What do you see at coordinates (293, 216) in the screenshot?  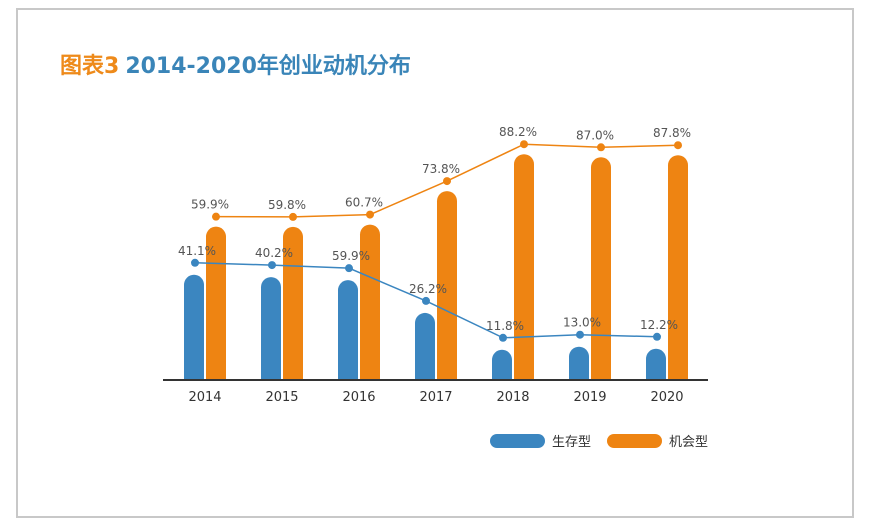 I see `point-opportunity-2015` at bounding box center [293, 216].